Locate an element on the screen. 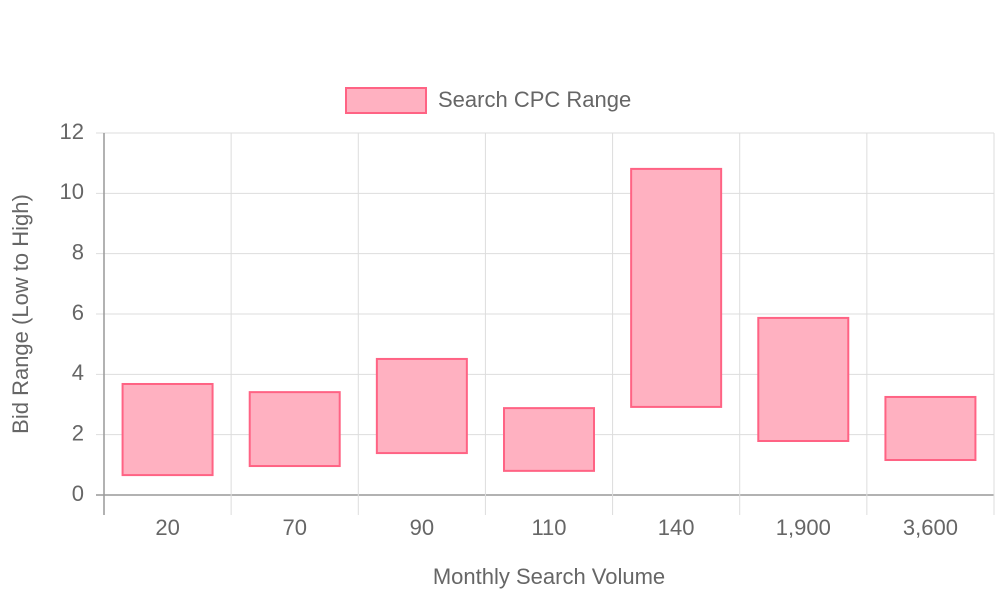 This screenshot has width=1000, height=600. x-tick-label: 140 is located at coordinates (676, 527).